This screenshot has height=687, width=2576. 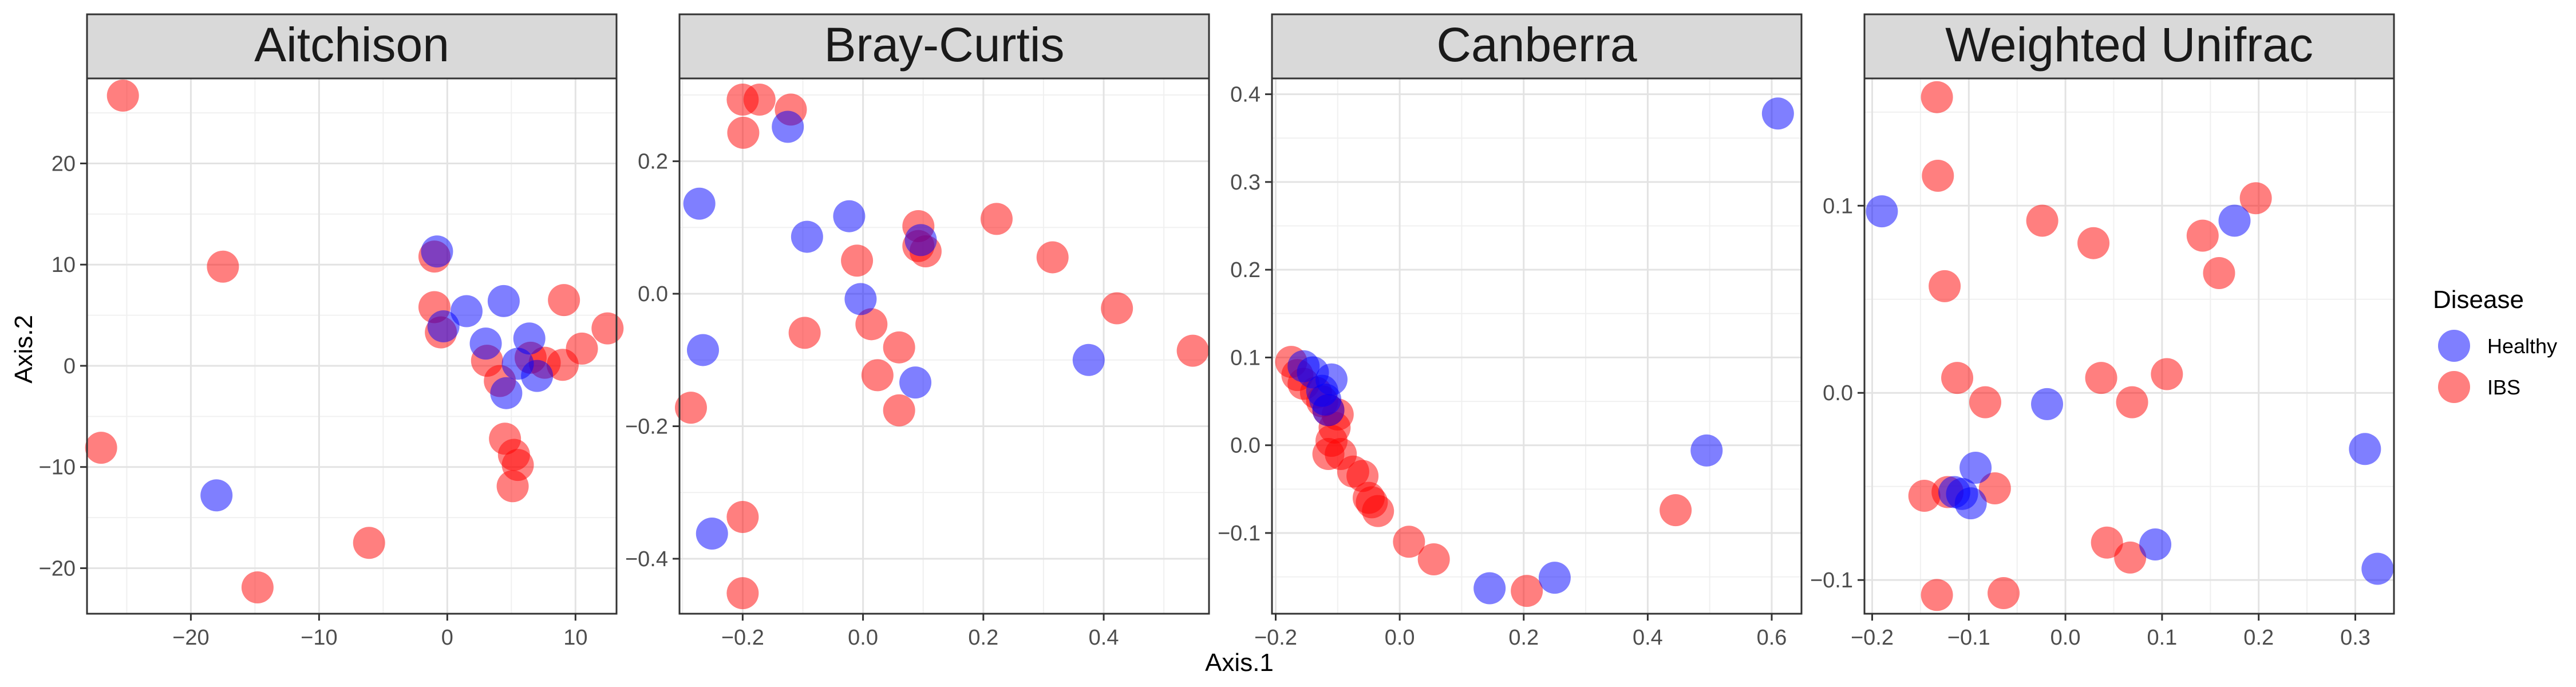 What do you see at coordinates (190, 638) in the screenshot?
I see `x-tick-label: −20` at bounding box center [190, 638].